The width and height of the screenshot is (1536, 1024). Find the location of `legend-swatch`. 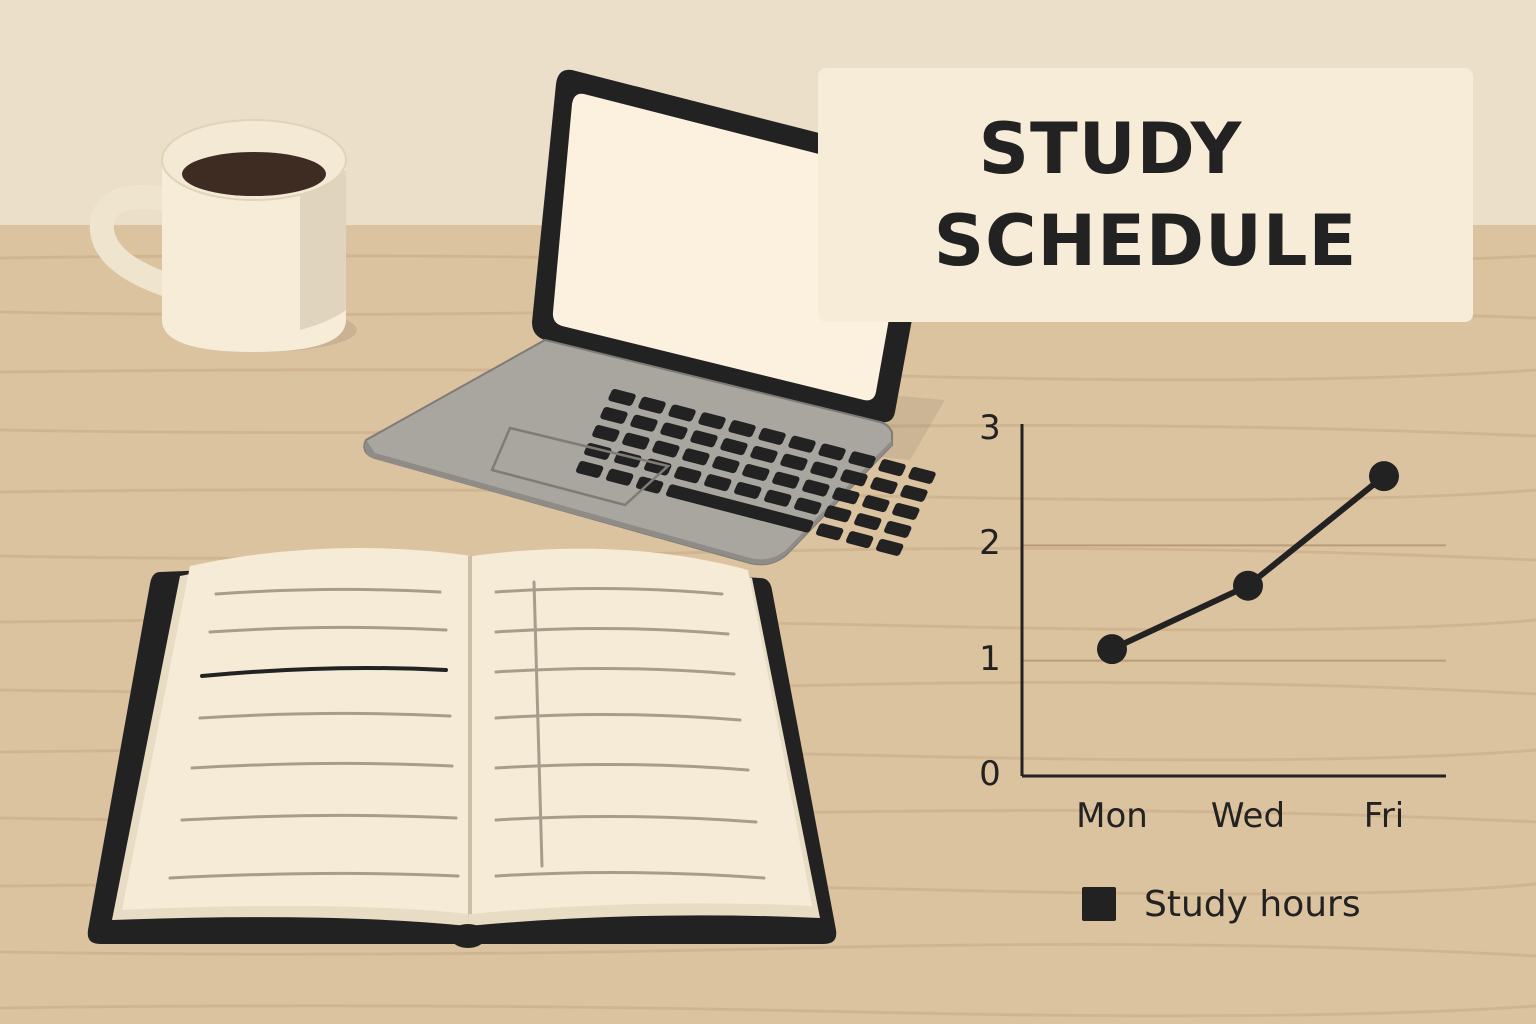

legend-swatch is located at coordinates (1099, 904).